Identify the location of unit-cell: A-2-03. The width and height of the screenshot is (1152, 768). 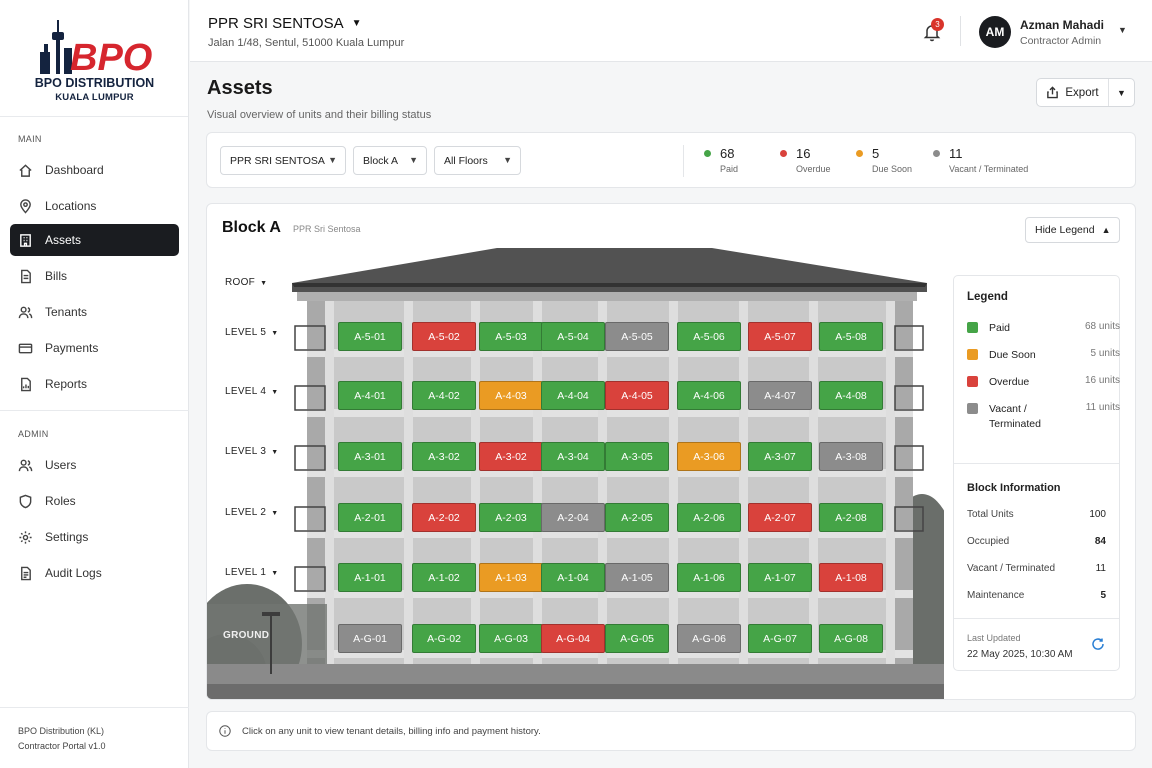
(511, 517).